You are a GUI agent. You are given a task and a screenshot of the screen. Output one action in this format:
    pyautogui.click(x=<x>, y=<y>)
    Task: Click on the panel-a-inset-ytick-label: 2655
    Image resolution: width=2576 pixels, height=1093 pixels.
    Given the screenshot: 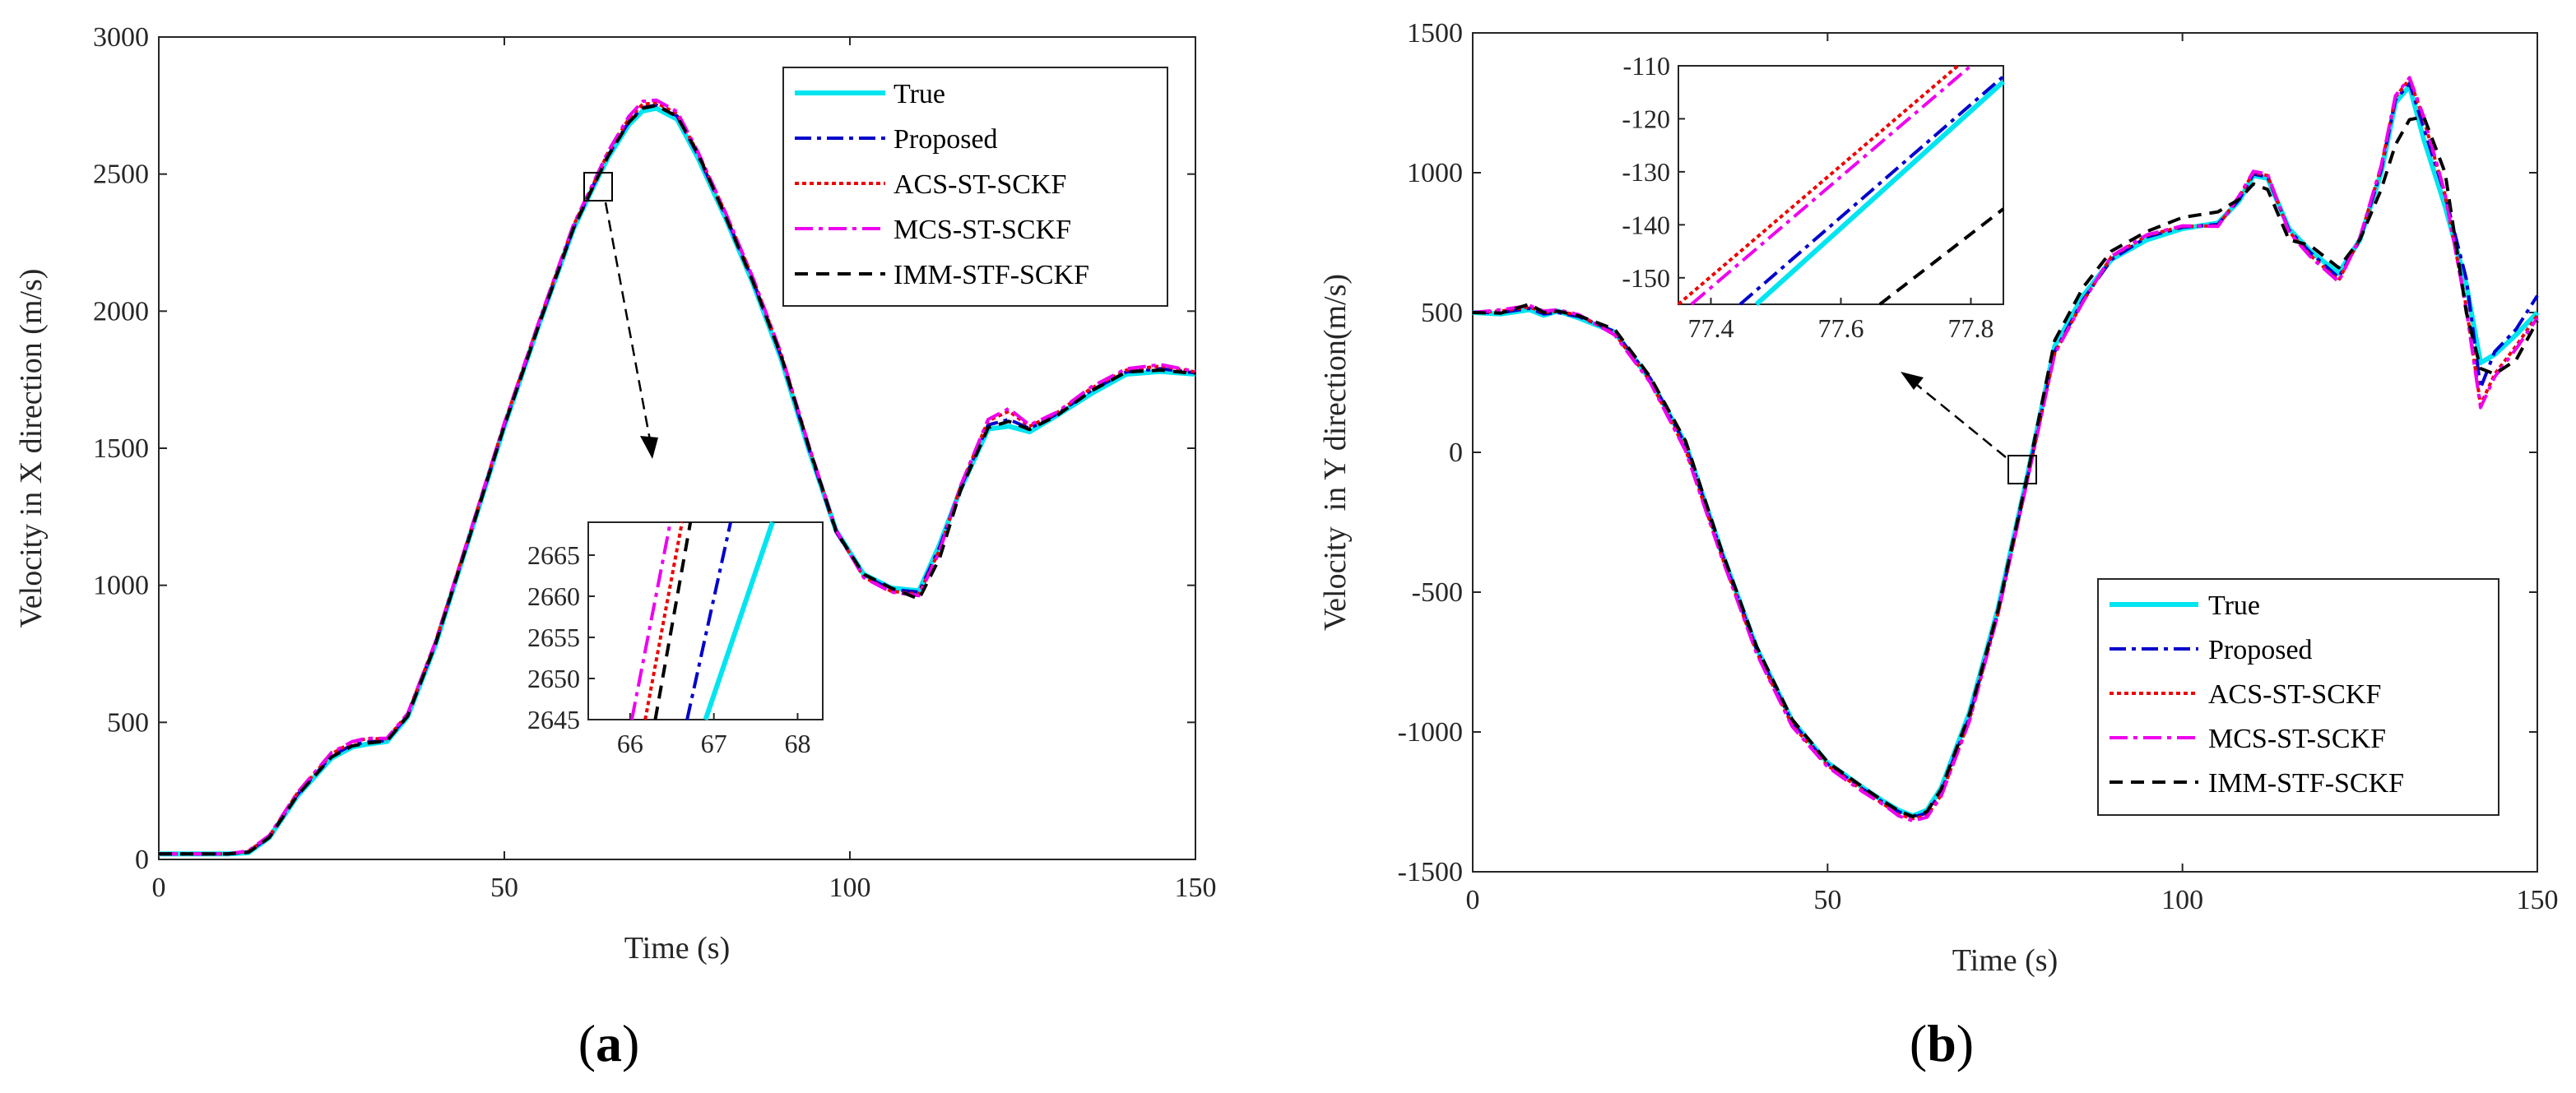 What is the action you would take?
    pyautogui.click(x=553, y=637)
    